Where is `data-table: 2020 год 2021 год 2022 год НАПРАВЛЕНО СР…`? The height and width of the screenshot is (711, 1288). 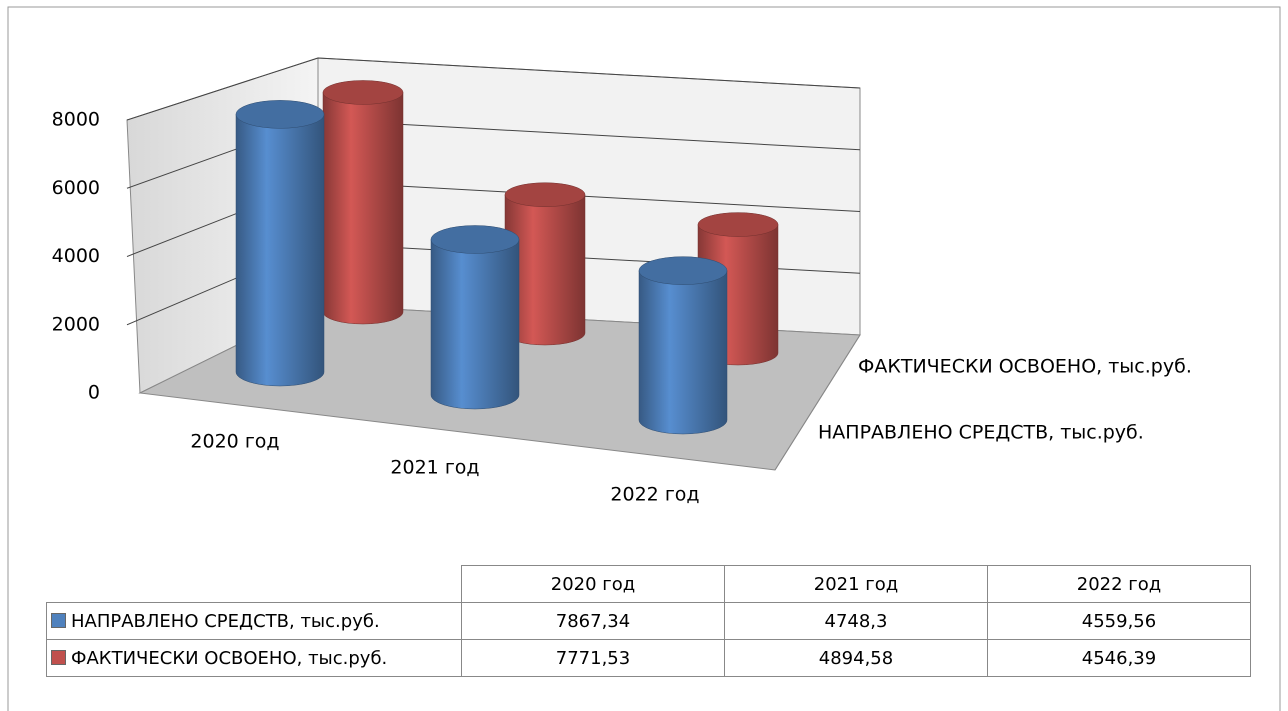 data-table: 2020 год 2021 год 2022 год НАПРАВЛЕНО СР… is located at coordinates (648, 621).